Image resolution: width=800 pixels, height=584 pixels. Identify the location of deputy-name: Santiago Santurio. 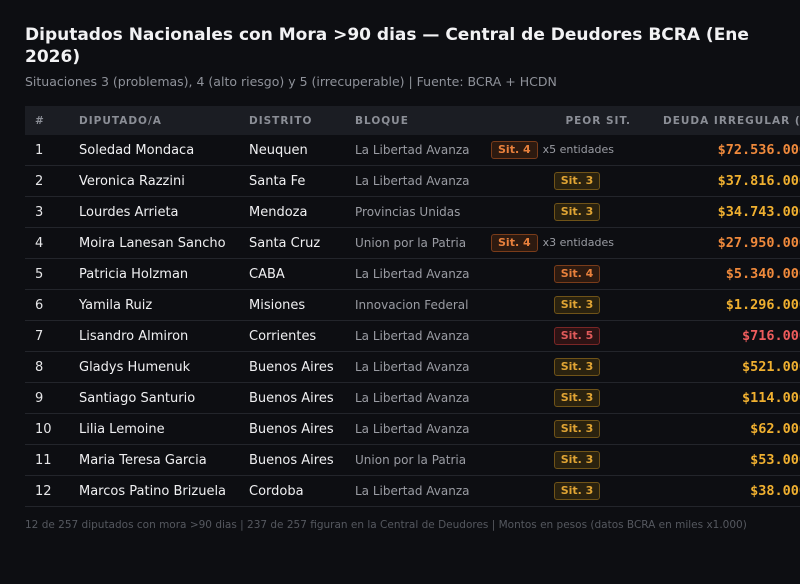
(164, 398).